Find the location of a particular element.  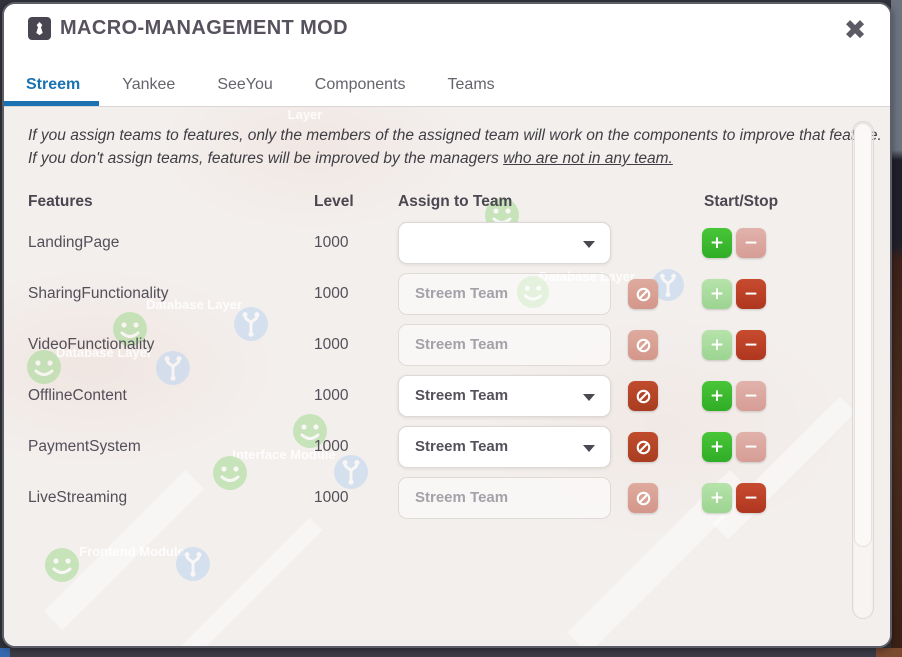

smiley-icon is located at coordinates (62, 565).